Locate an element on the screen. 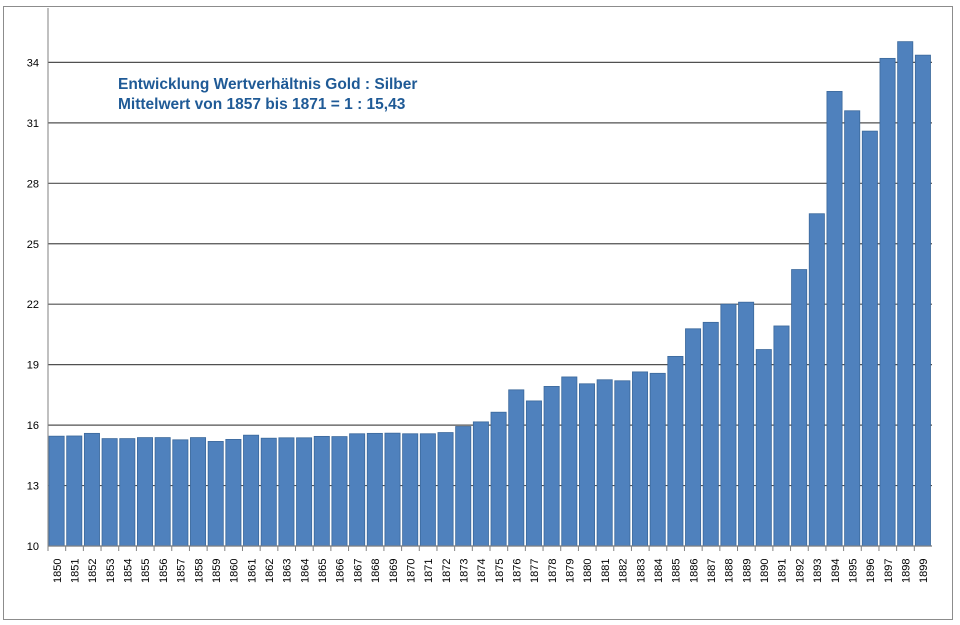 This screenshot has height=625, width=960. x-tick-label: 1852 is located at coordinates (93, 571).